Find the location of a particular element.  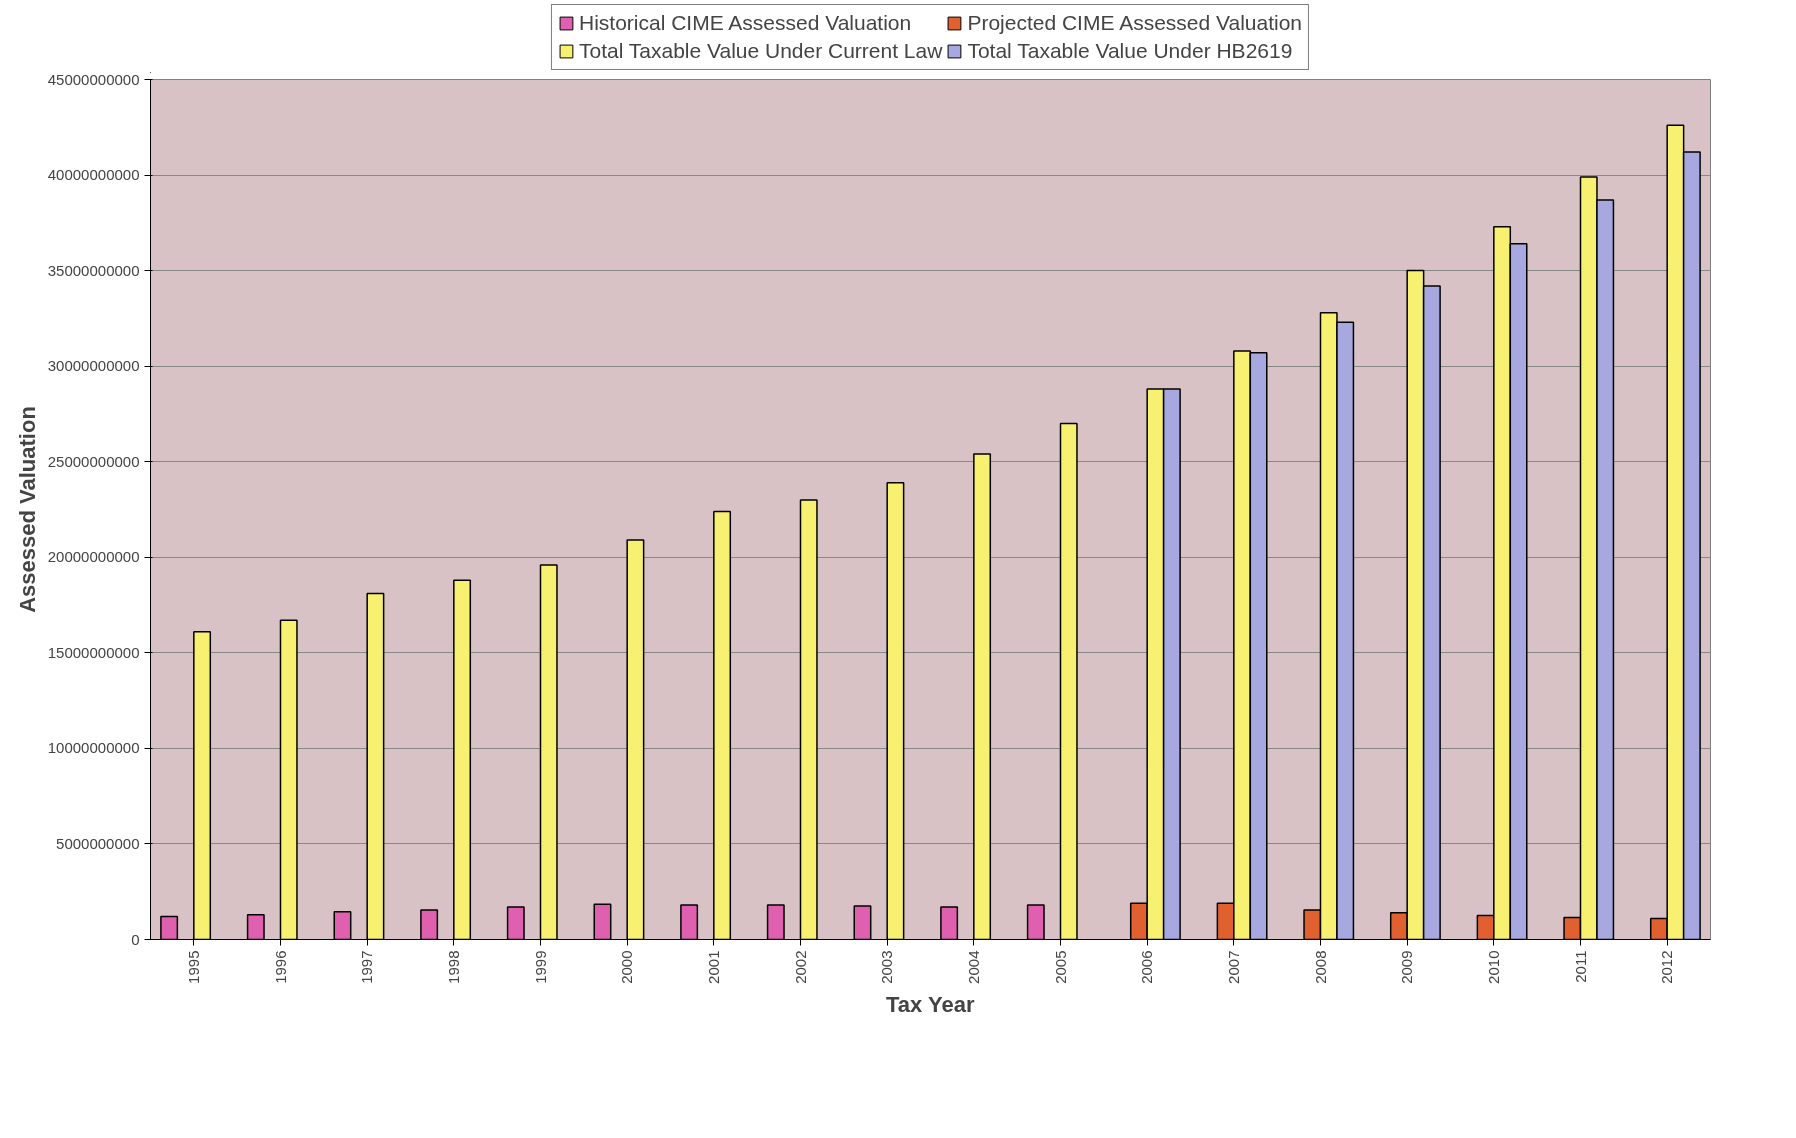

x-tick-label: 2003 is located at coordinates (887, 967).